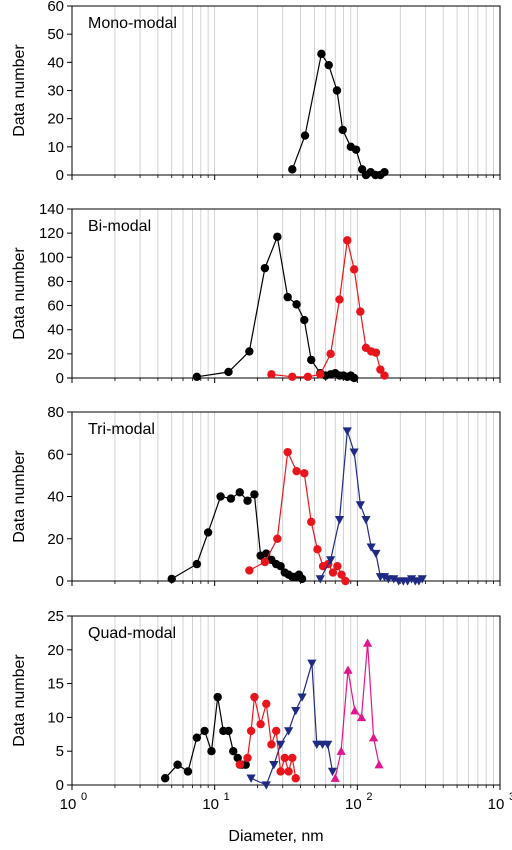 The width and height of the screenshot is (512, 850). Describe the element at coordinates (119, 226) in the screenshot. I see `panel-title: Bi-modal` at that location.